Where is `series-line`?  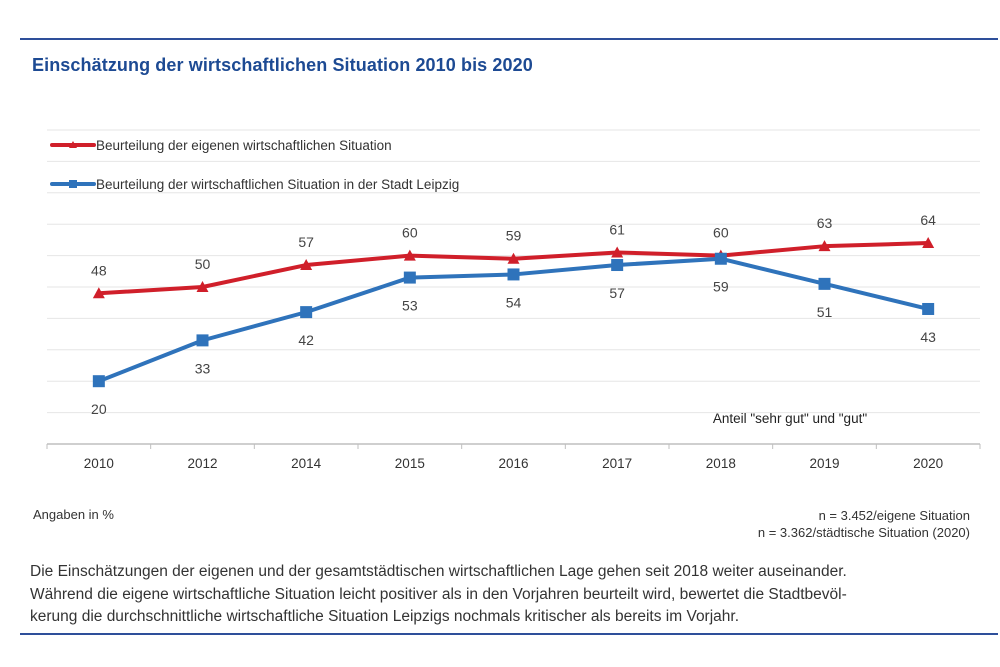 series-line is located at coordinates (513, 268).